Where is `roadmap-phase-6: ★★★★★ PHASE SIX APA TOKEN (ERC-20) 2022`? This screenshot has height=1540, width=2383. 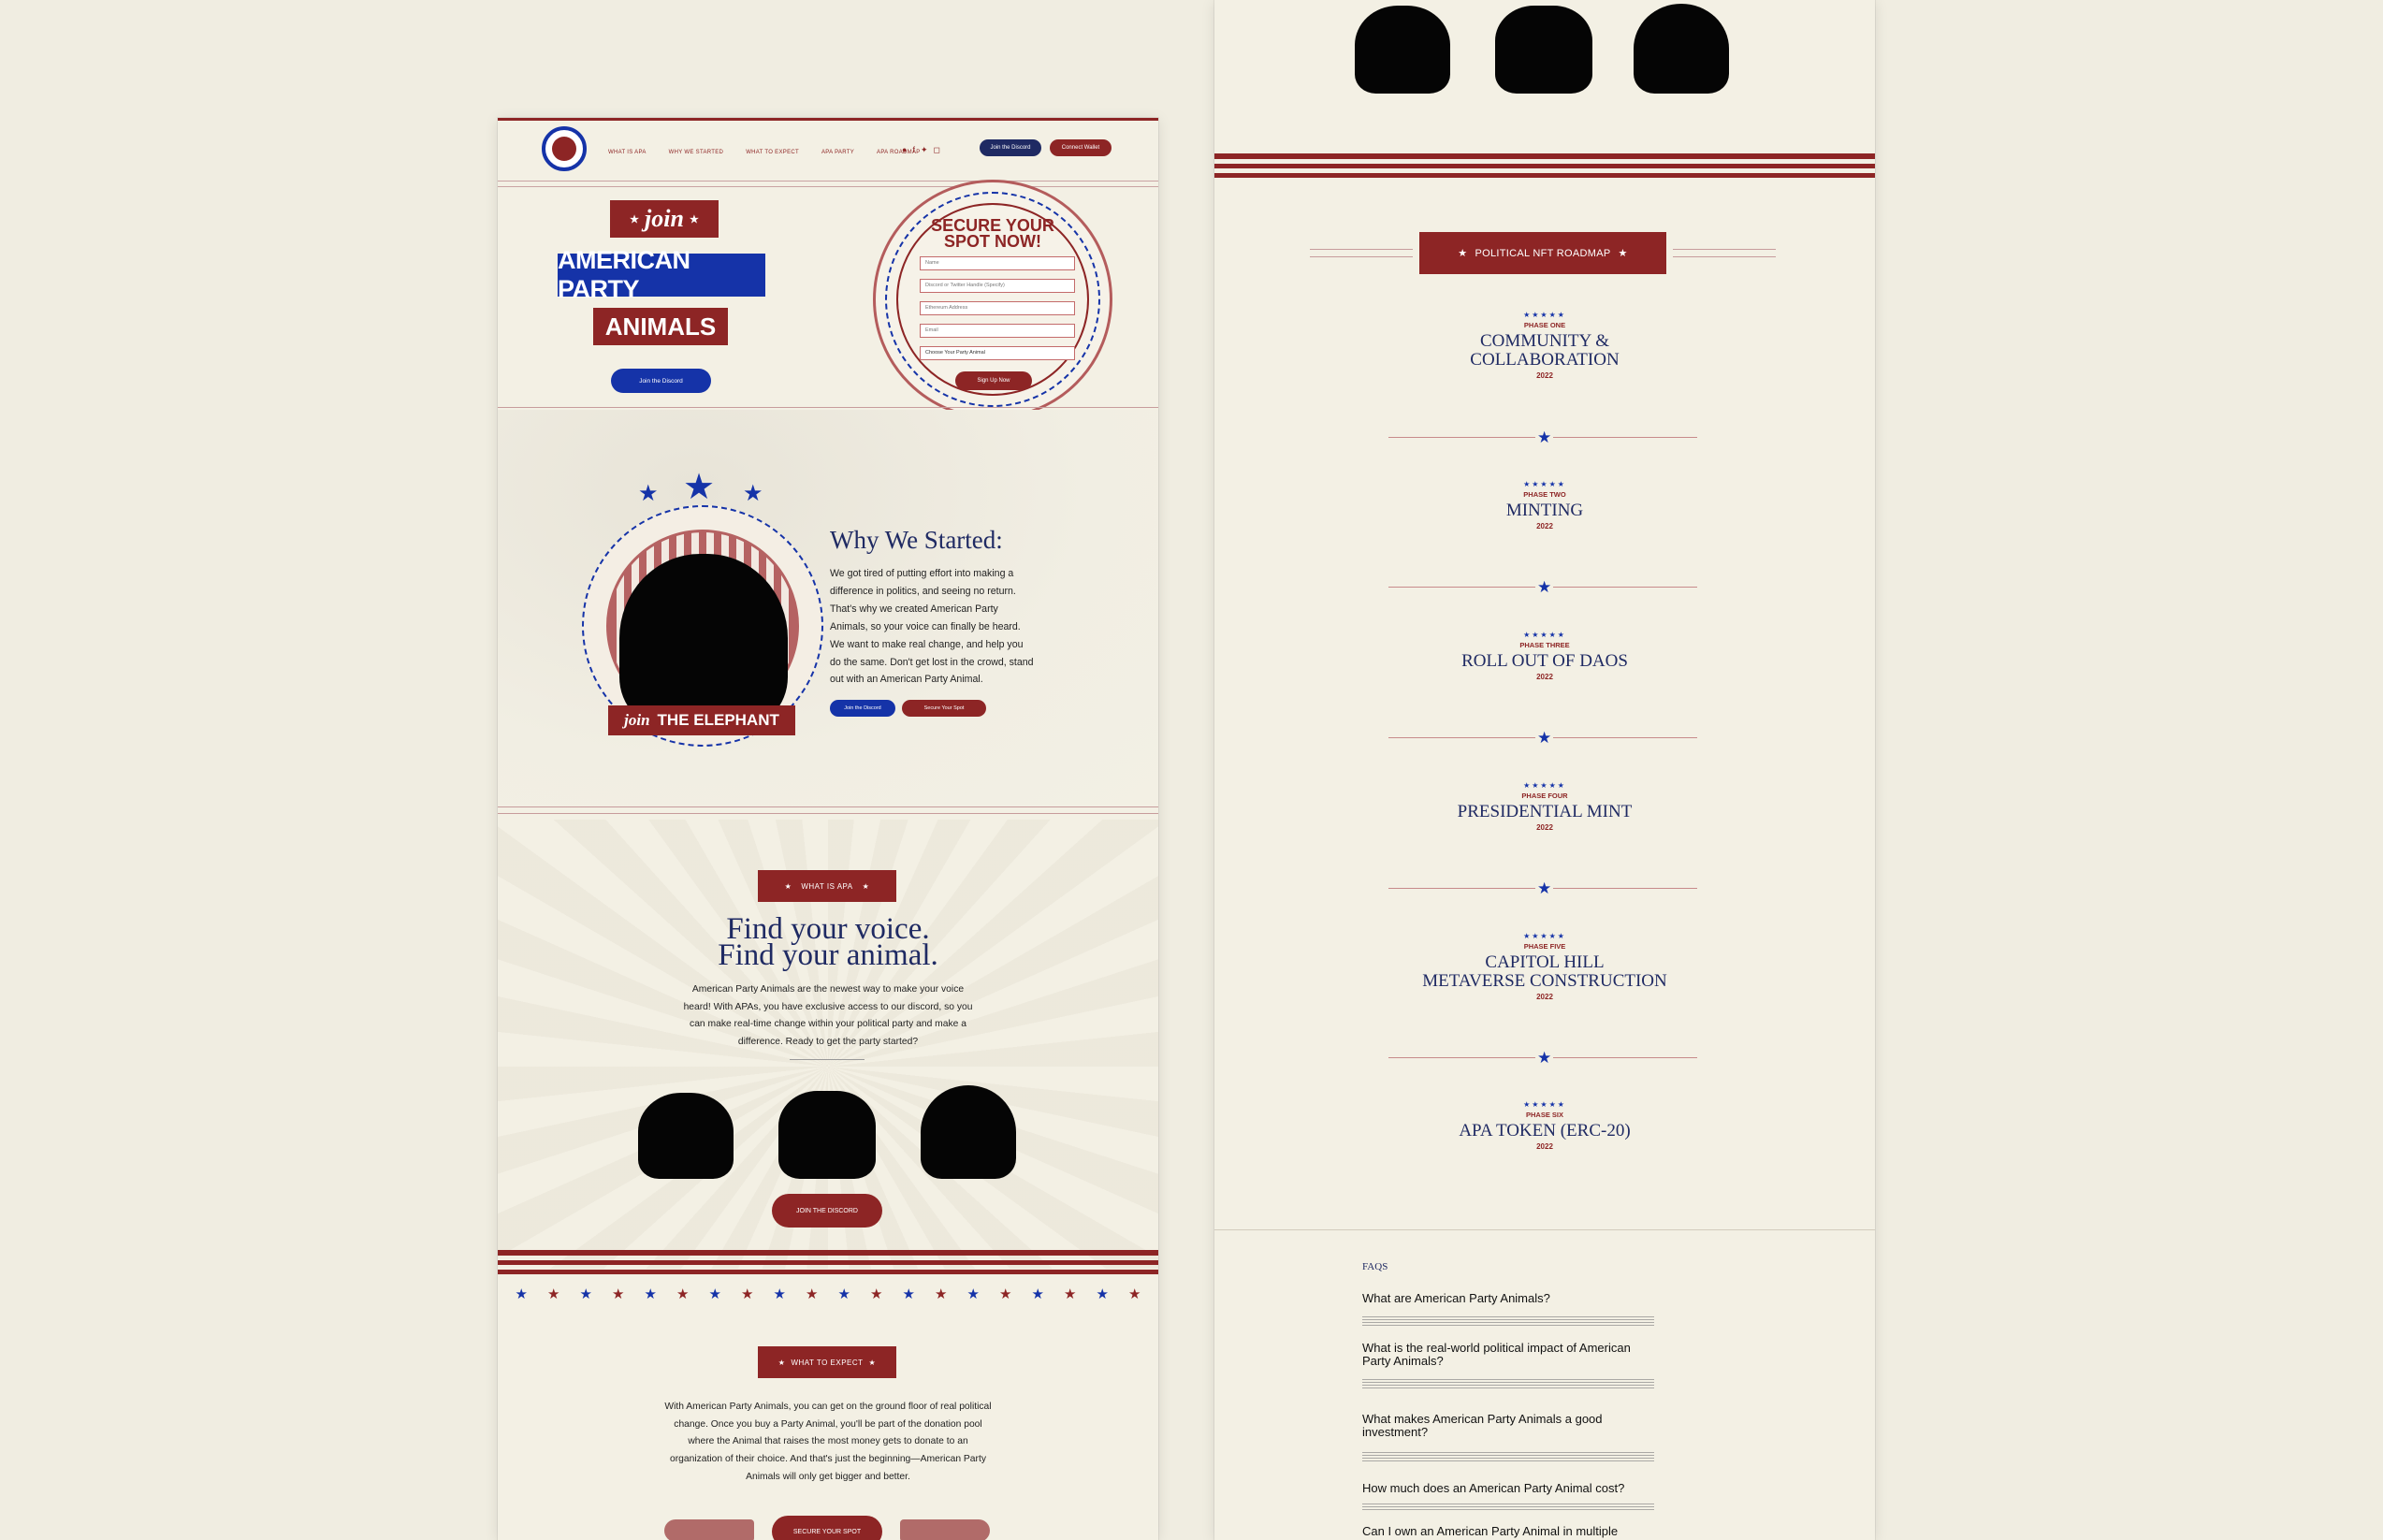
roadmap-phase-6: ★★★★★ PHASE SIX APA TOKEN (ERC-20) 2022 is located at coordinates (1544, 1126).